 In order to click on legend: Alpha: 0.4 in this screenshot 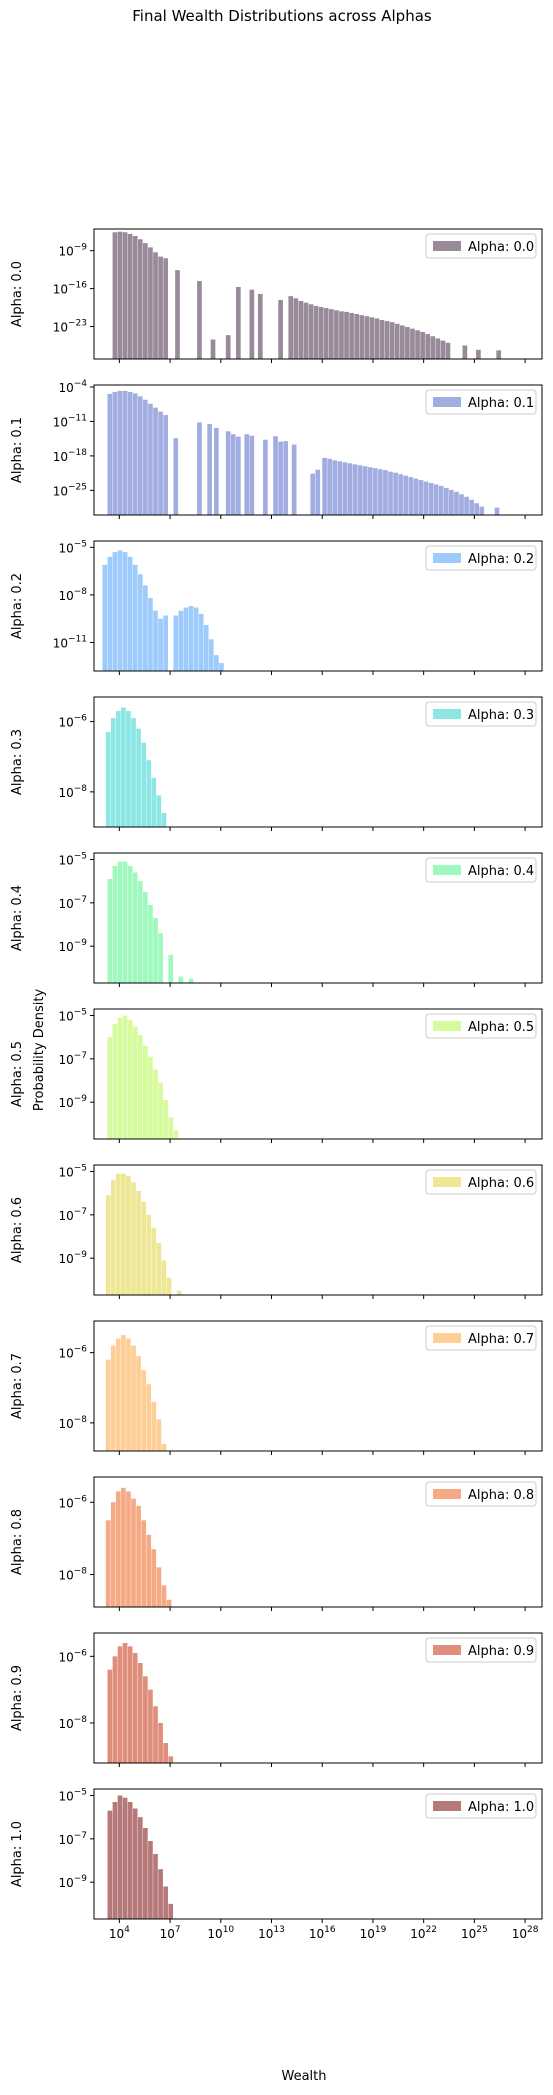, I will do `click(481, 870)`.